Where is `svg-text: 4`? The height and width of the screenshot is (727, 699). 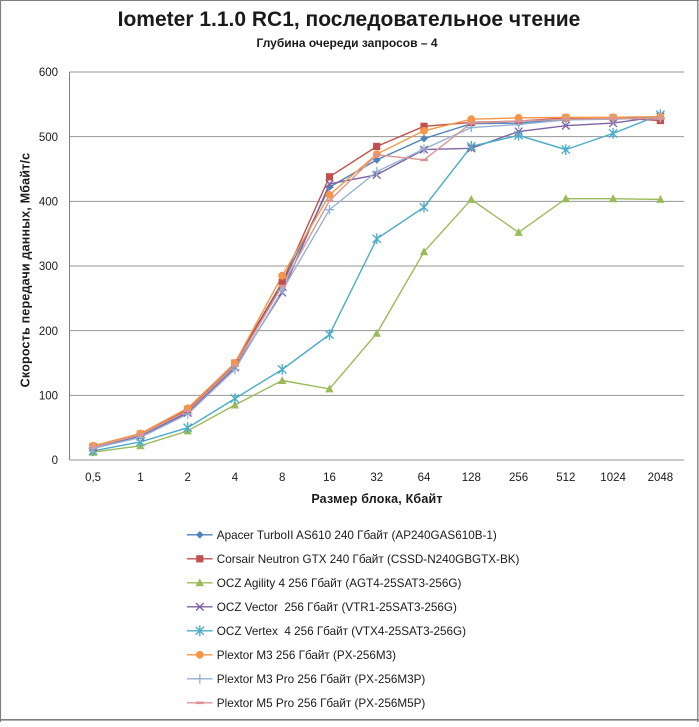
svg-text: 4 is located at coordinates (235, 478).